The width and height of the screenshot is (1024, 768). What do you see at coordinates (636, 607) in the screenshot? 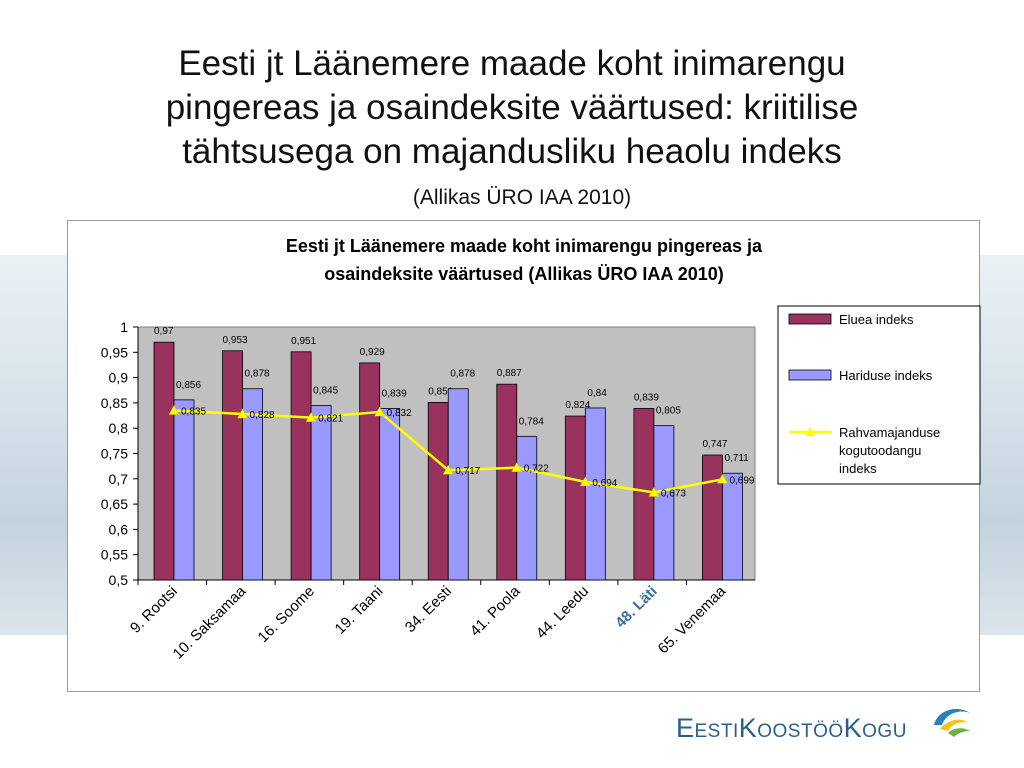
I see `x-category-label: 48. Läti` at bounding box center [636, 607].